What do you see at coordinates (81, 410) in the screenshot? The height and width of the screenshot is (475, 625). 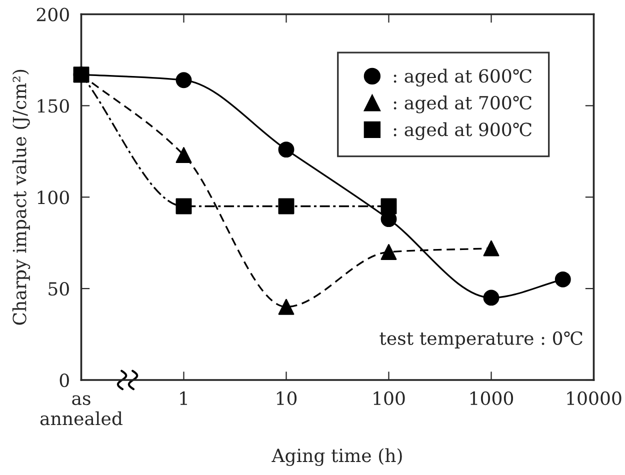 I see `x-tick-label: as annealed` at bounding box center [81, 410].